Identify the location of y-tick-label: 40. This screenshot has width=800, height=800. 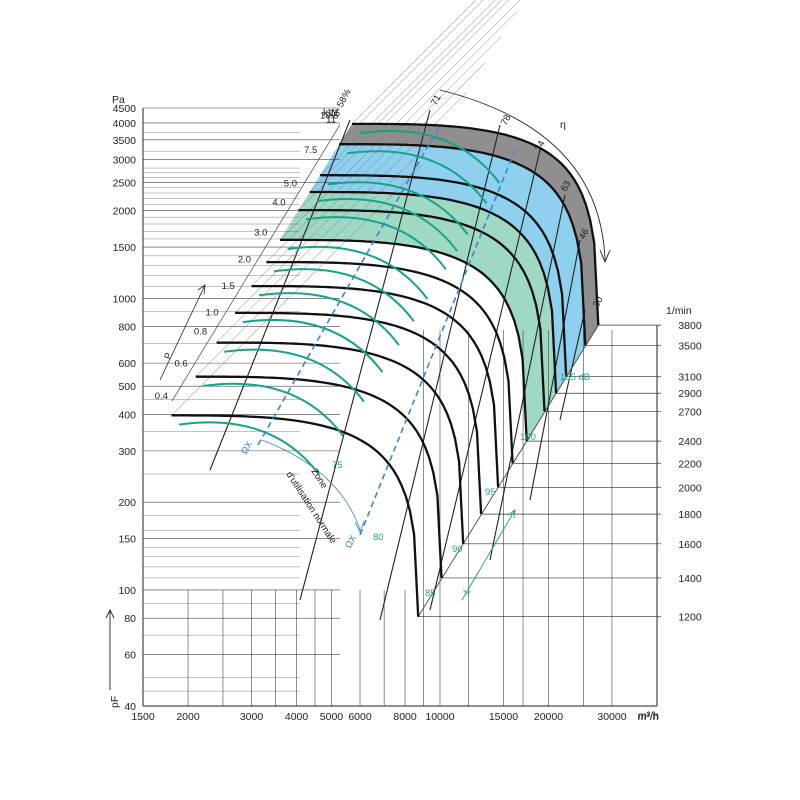
(130, 707).